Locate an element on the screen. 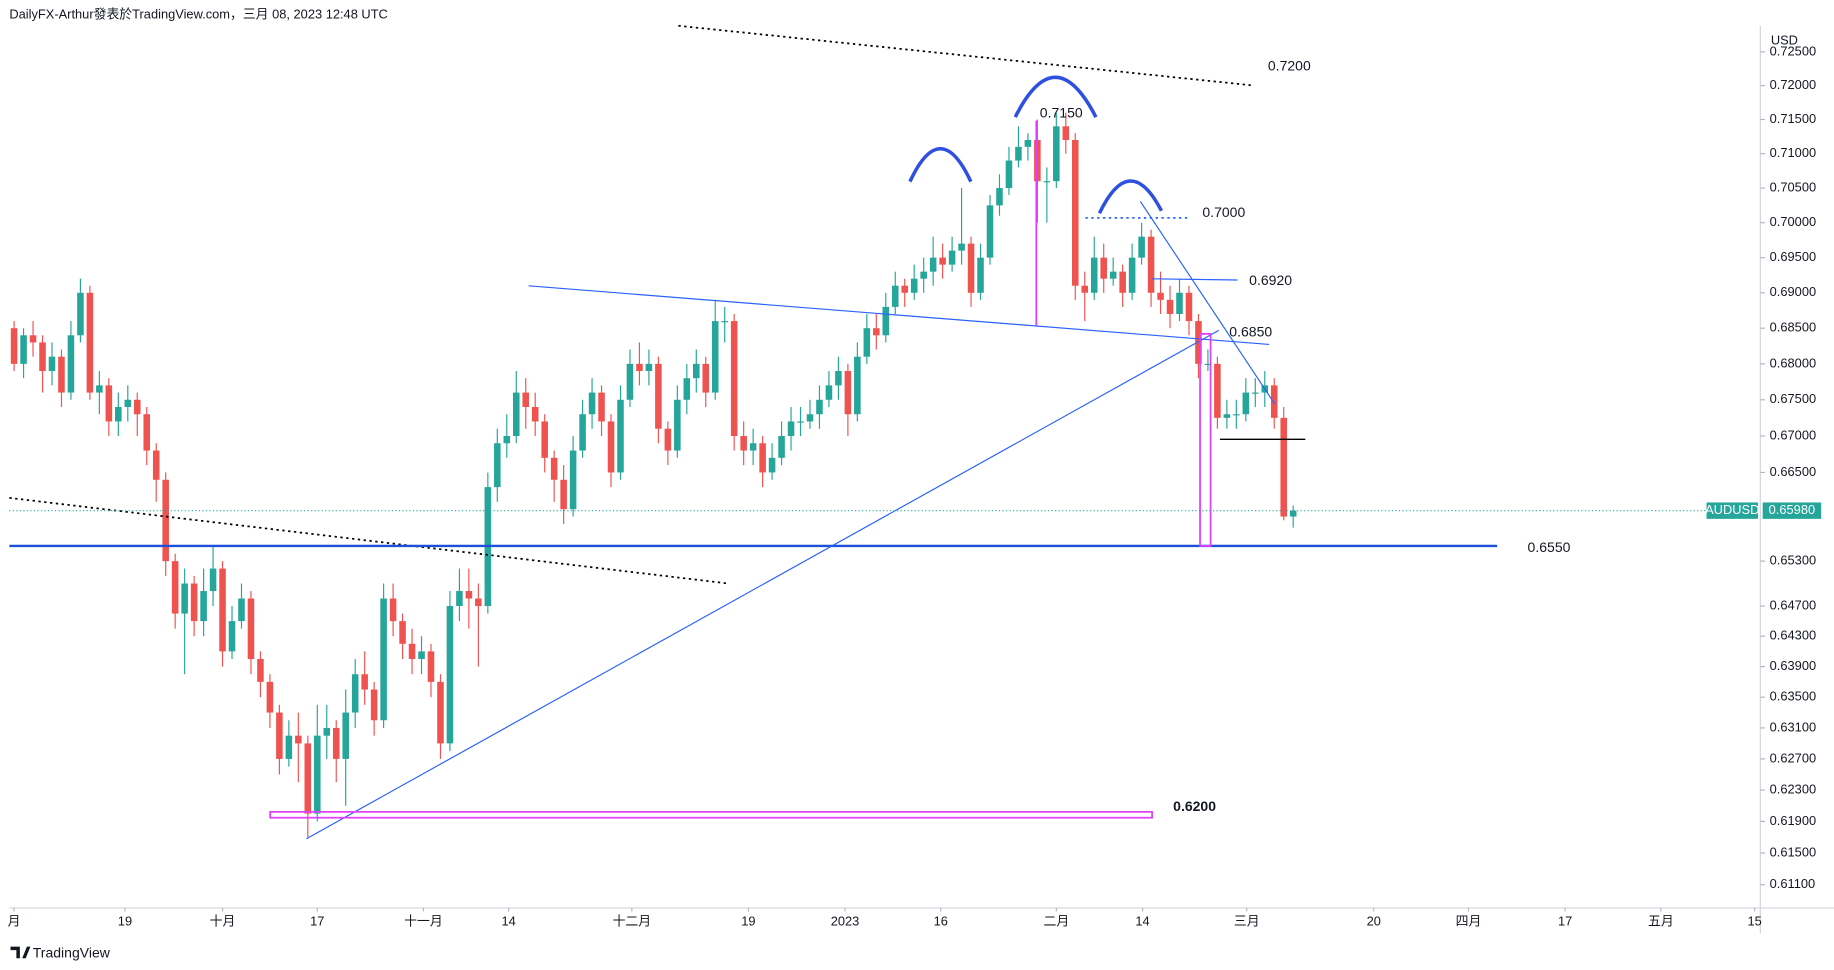 This screenshot has width=1834, height=970. x-tick-label: 十二月 is located at coordinates (632, 920).